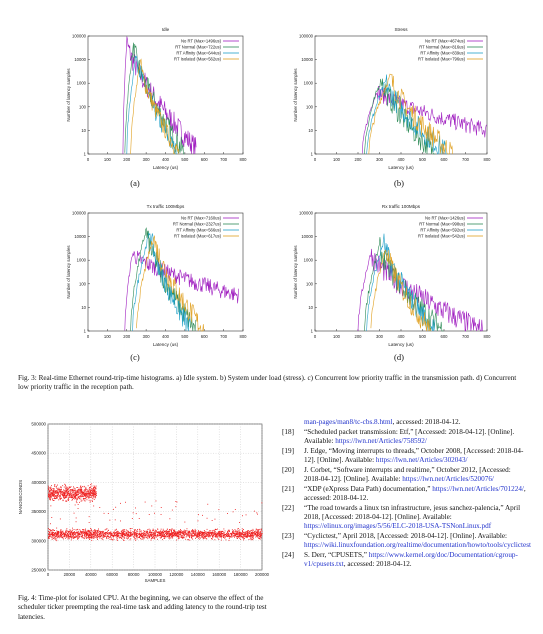  Describe the element at coordinates (198, 574) in the screenshot. I see `x-tick-label: 140000` at that location.